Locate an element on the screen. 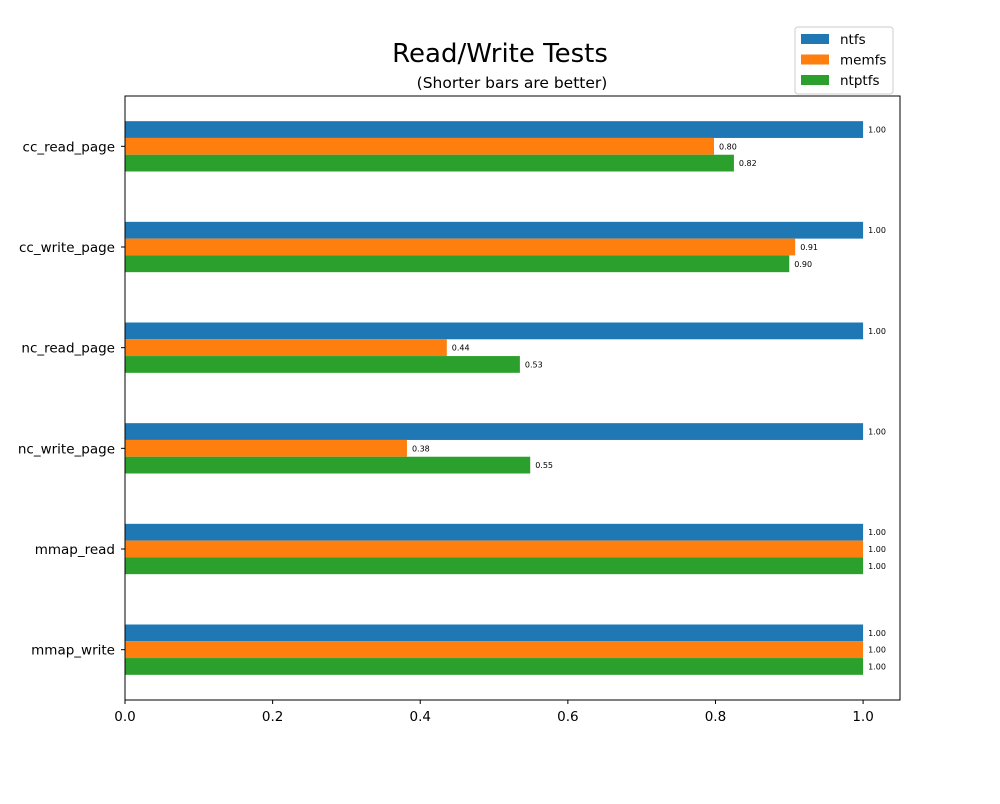 The width and height of the screenshot is (1000, 804). y-tick-label: nc_read_page is located at coordinates (68, 349).